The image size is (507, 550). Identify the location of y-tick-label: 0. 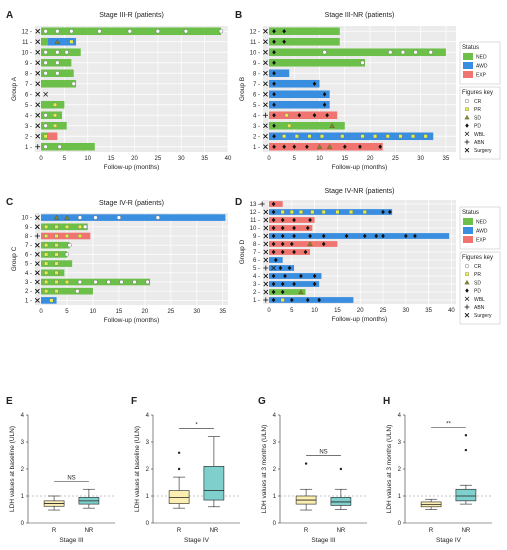
(400, 524).